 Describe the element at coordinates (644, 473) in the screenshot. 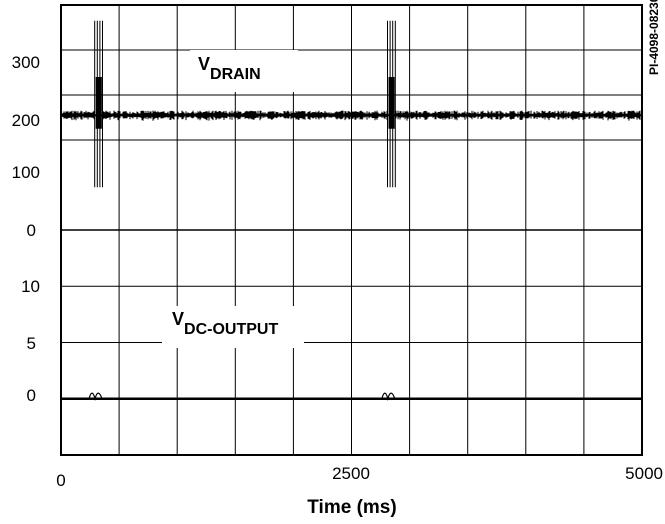

I see `x-tick-label: 5000` at that location.